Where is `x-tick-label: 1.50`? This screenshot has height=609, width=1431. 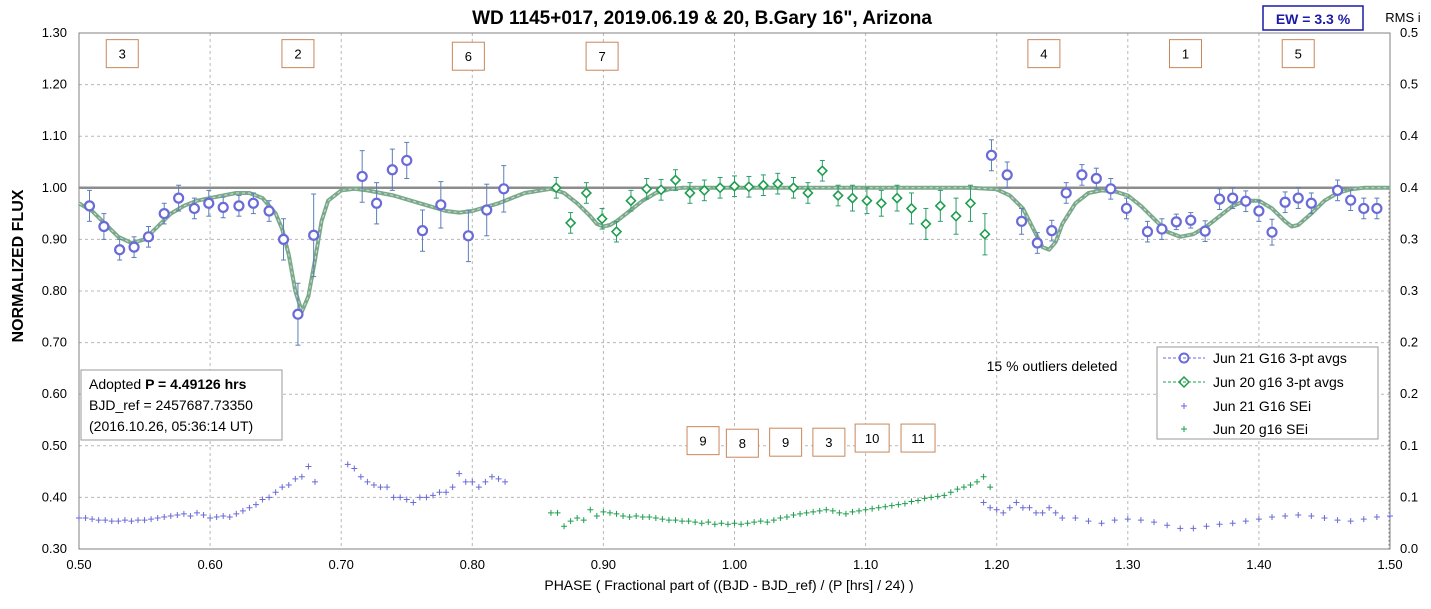 x-tick-label: 1.50 is located at coordinates (1389, 564).